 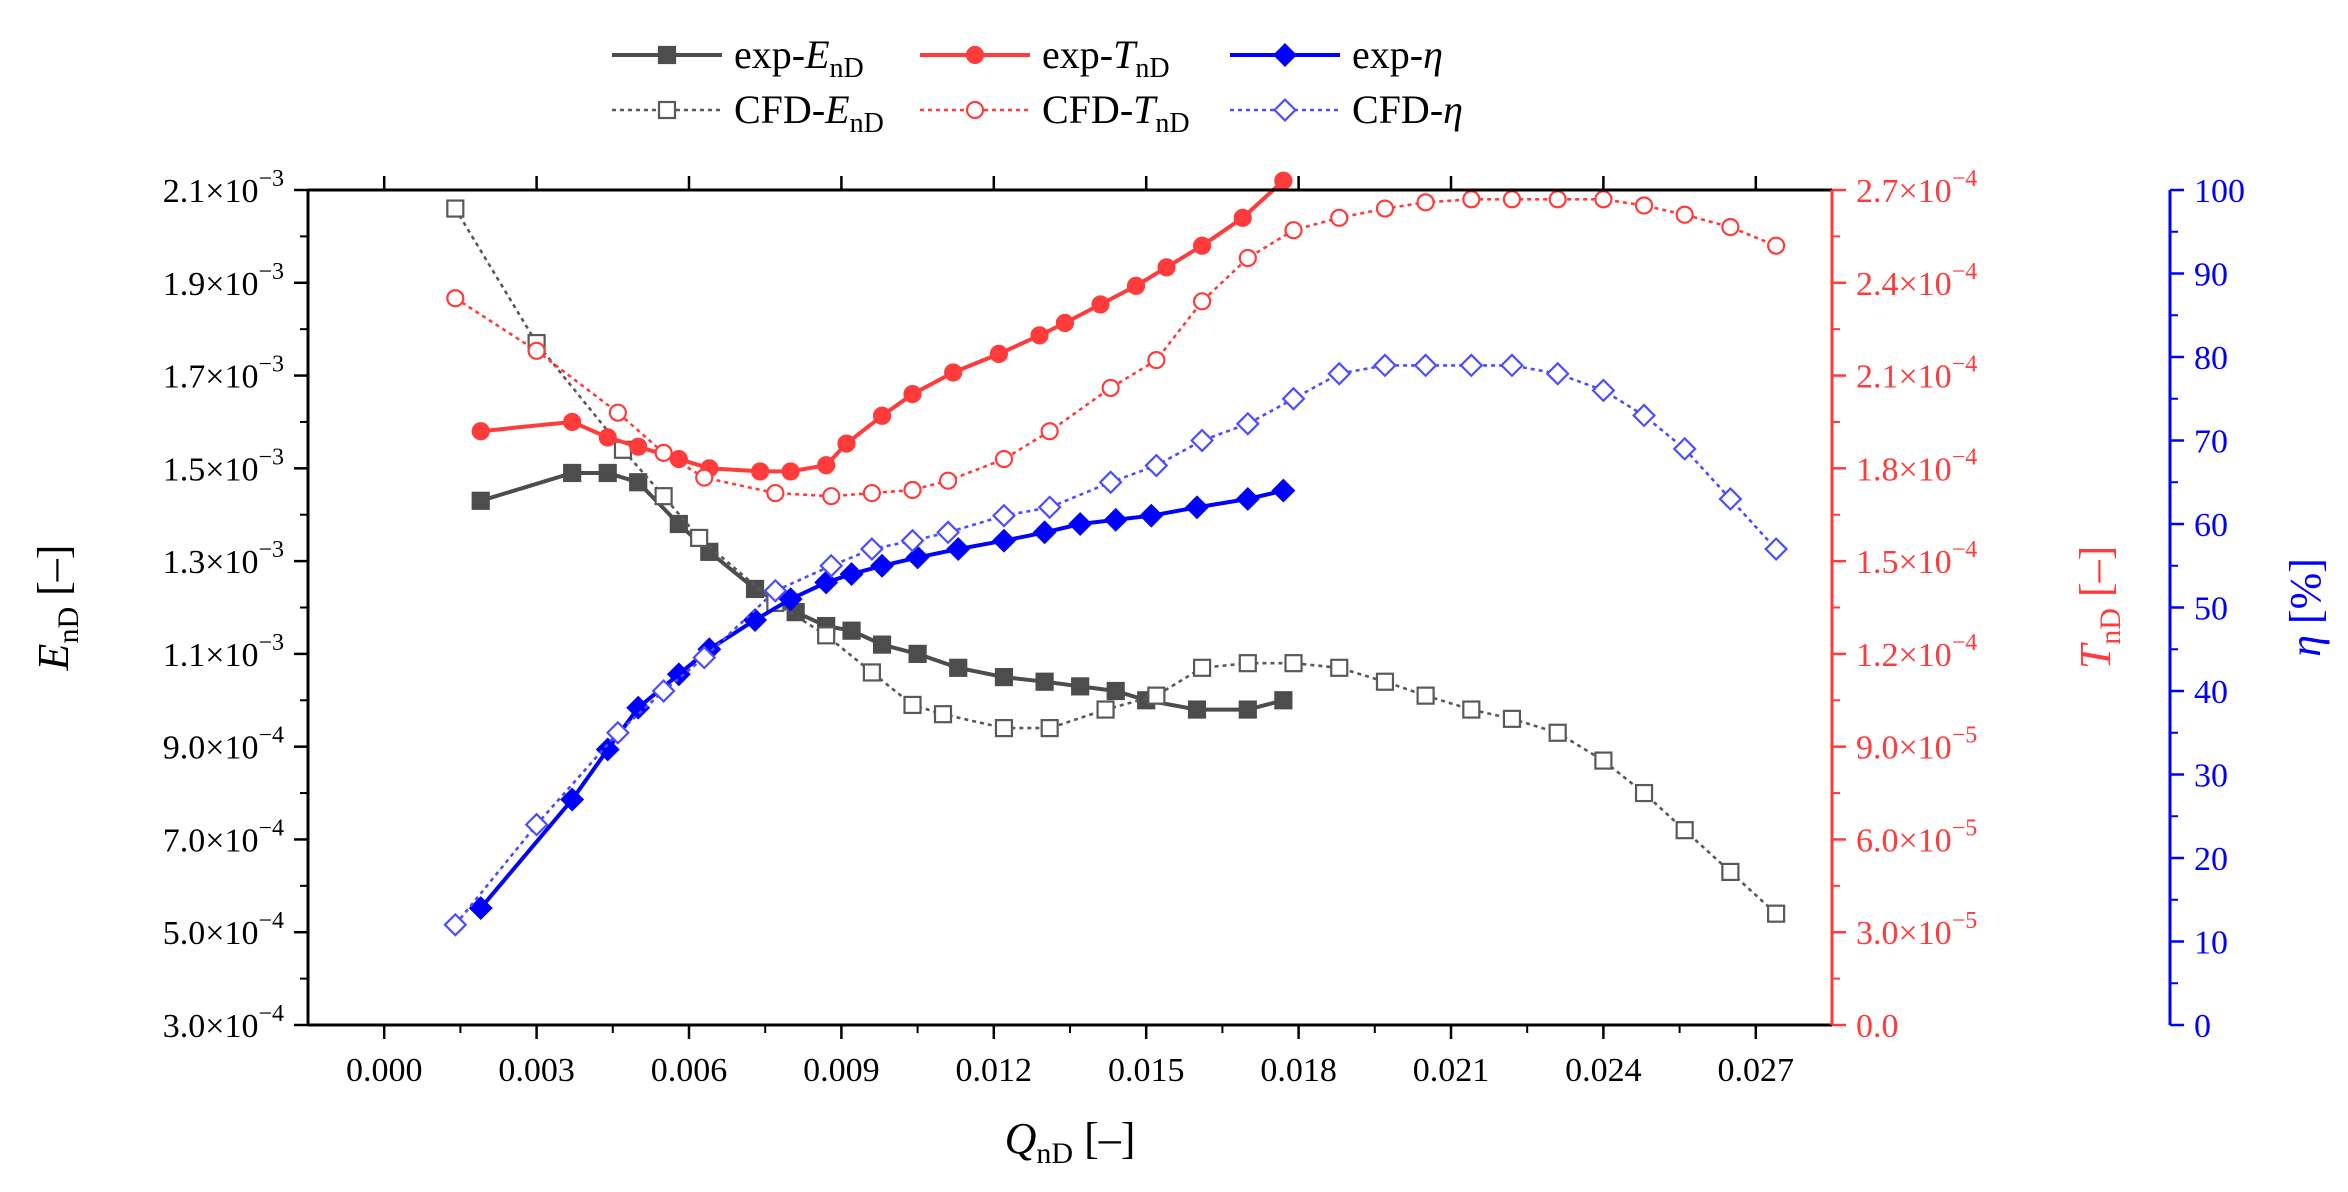 What do you see at coordinates (1106, 58) in the screenshot?
I see `legend-label: exp-TnD` at bounding box center [1106, 58].